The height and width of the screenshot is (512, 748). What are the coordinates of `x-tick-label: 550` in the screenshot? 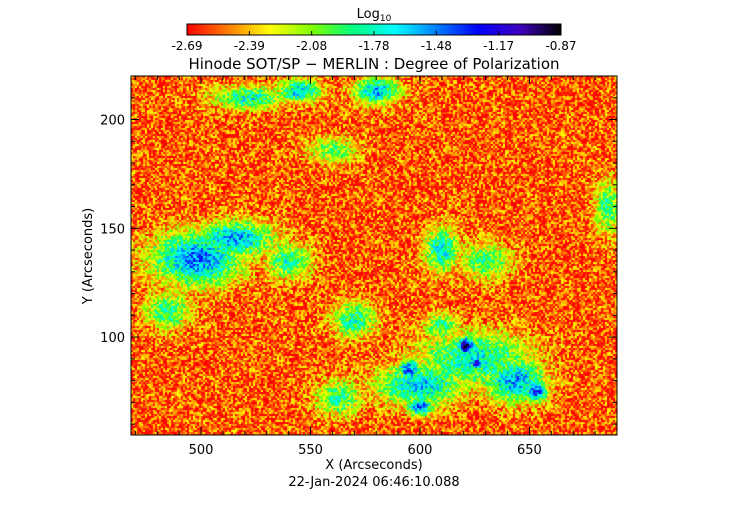 It's located at (310, 450).